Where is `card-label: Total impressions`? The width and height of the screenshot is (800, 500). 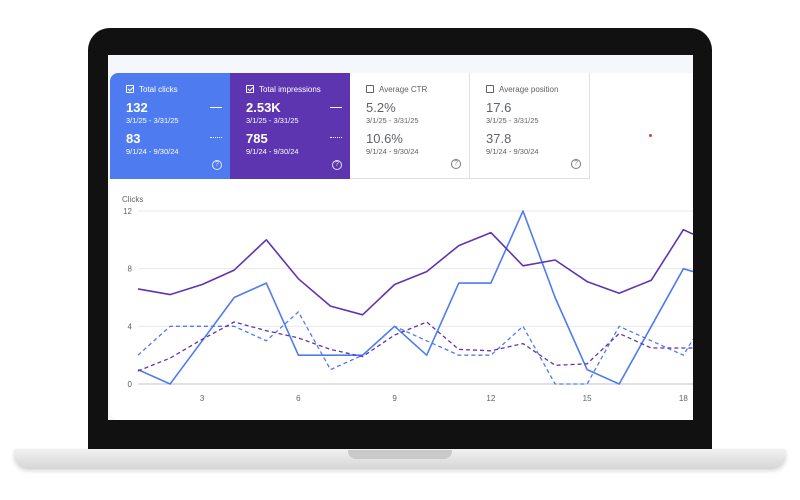
card-label: Total impressions is located at coordinates (290, 89).